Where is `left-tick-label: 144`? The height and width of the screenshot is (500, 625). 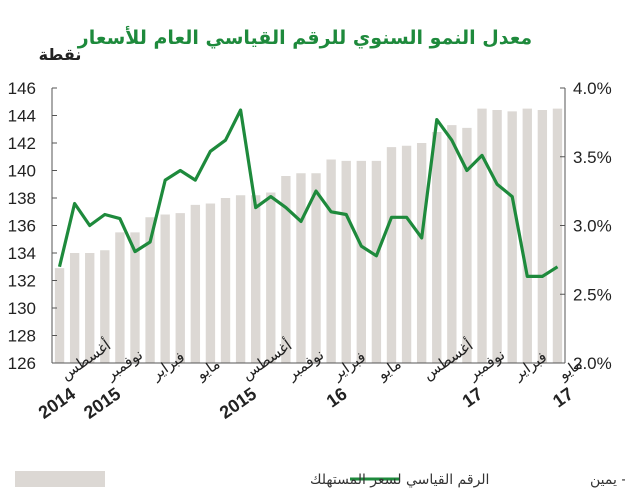
left-tick-label: 144 is located at coordinates (22, 116).